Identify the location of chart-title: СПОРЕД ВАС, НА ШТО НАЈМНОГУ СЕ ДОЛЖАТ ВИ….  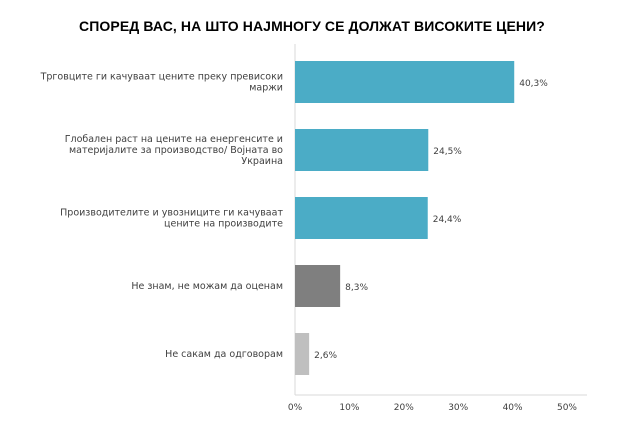
(312, 26).